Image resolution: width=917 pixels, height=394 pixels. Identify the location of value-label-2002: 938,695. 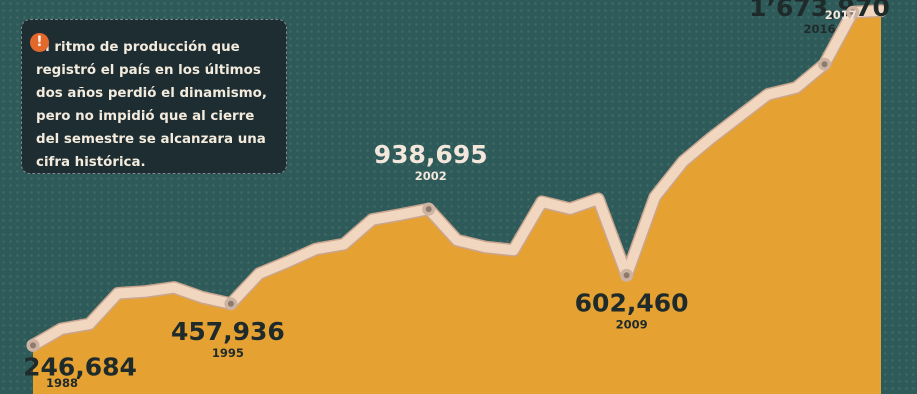
(431, 154).